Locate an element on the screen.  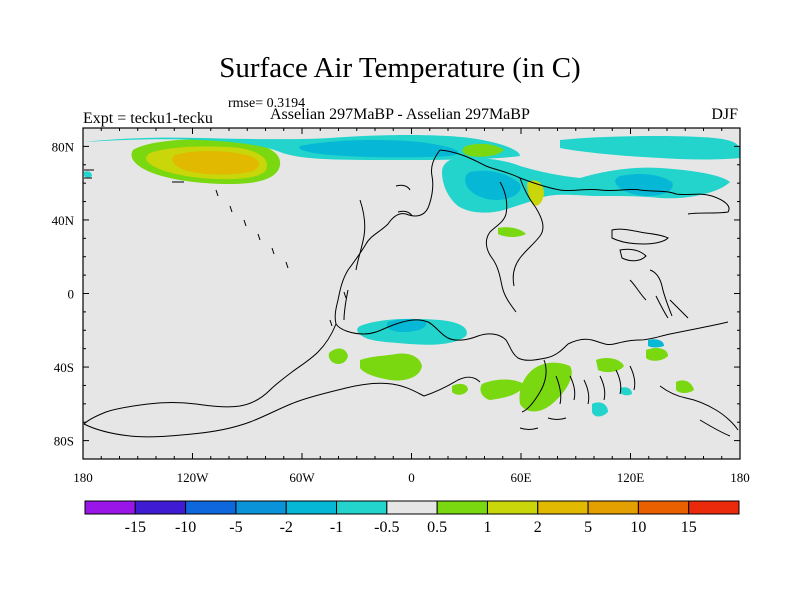
longitude-tick-label: 120E is located at coordinates (631, 477).